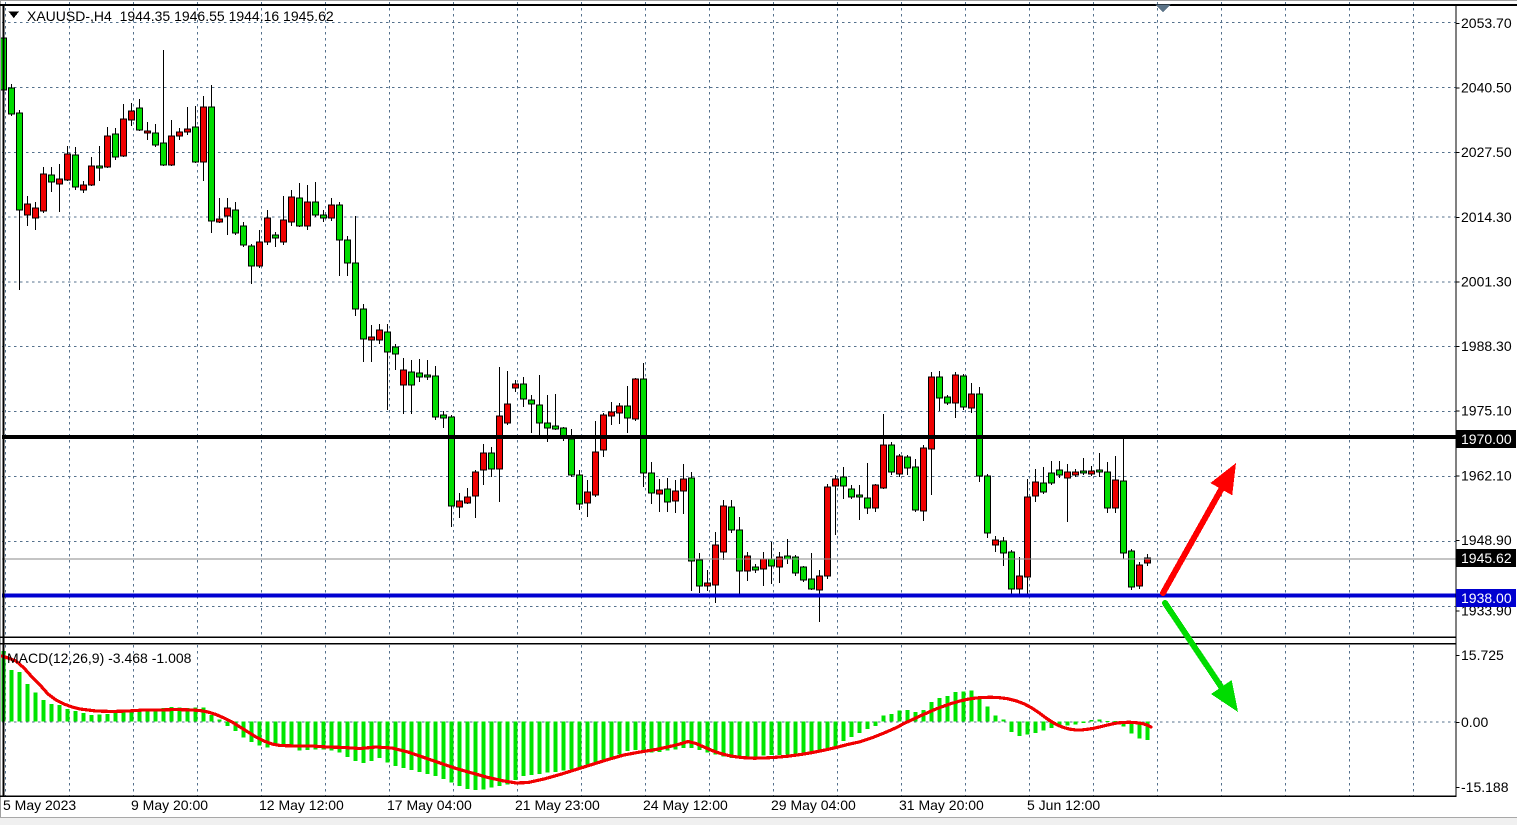  Describe the element at coordinates (1486, 598) in the screenshot. I see `svg-text: 1938.00` at that location.